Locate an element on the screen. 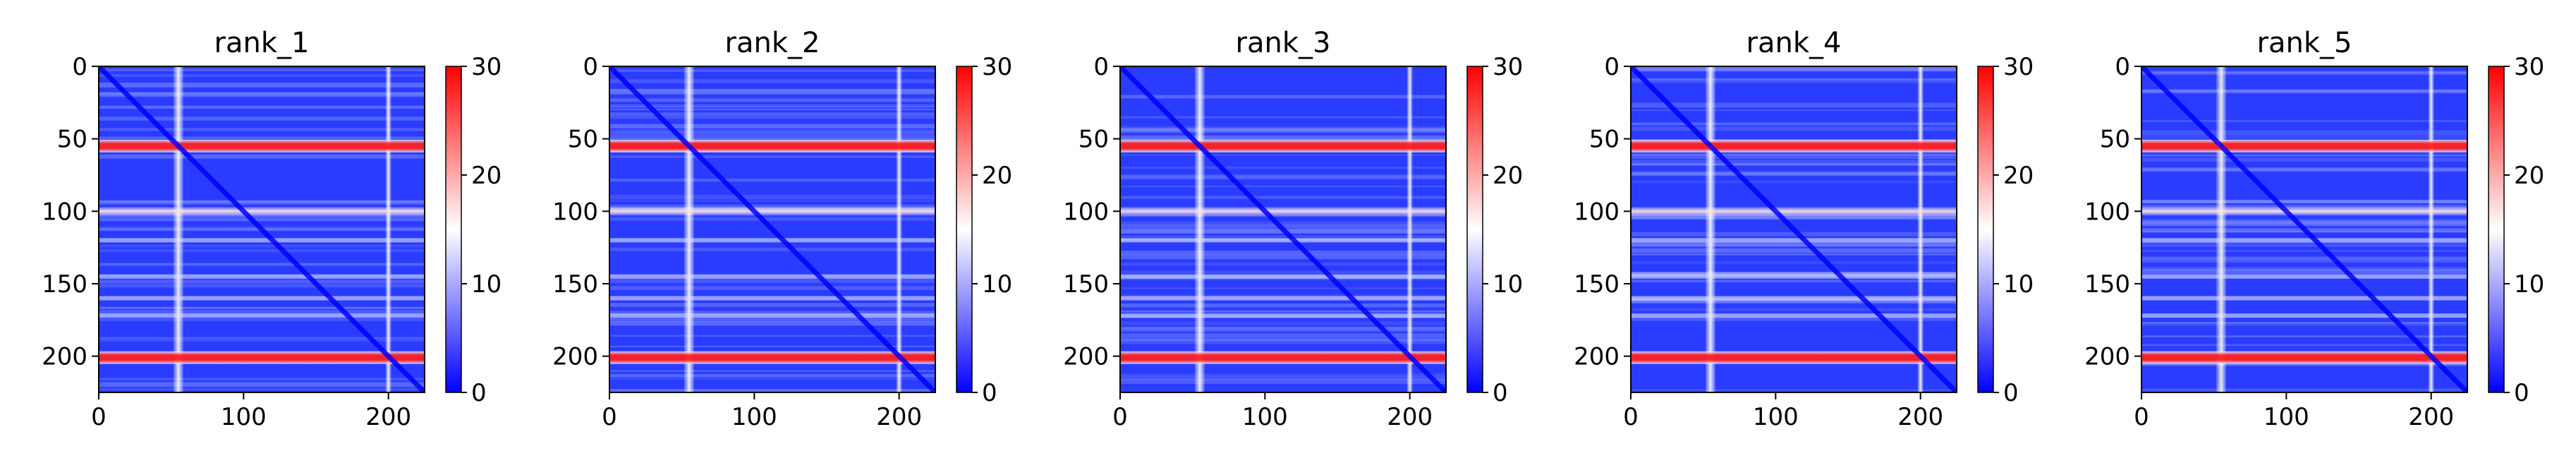  colorbar is located at coordinates (964, 229).